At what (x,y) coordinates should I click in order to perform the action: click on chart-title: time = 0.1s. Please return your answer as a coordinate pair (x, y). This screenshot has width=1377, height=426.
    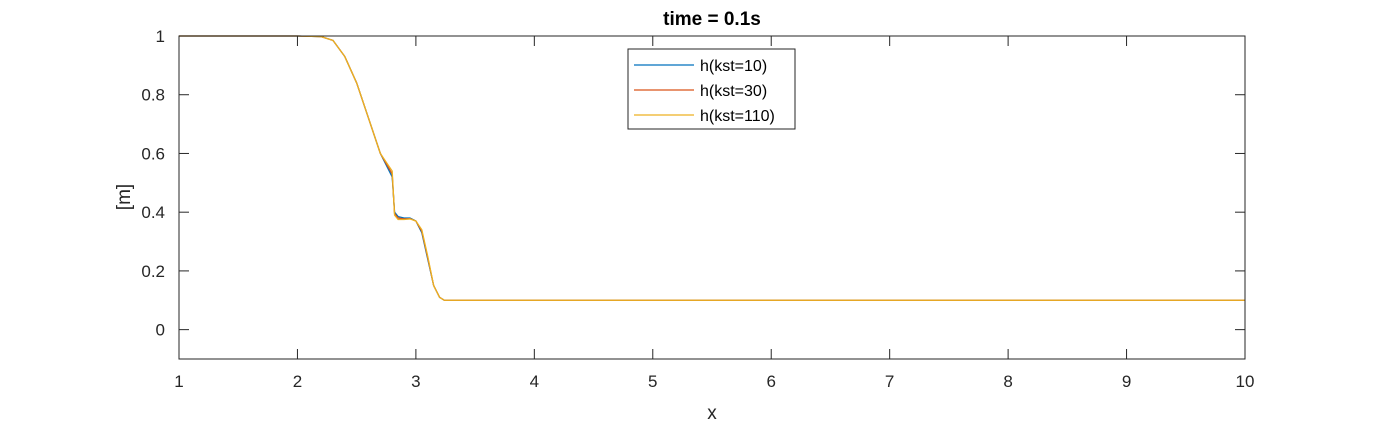
    Looking at the image, I should click on (712, 19).